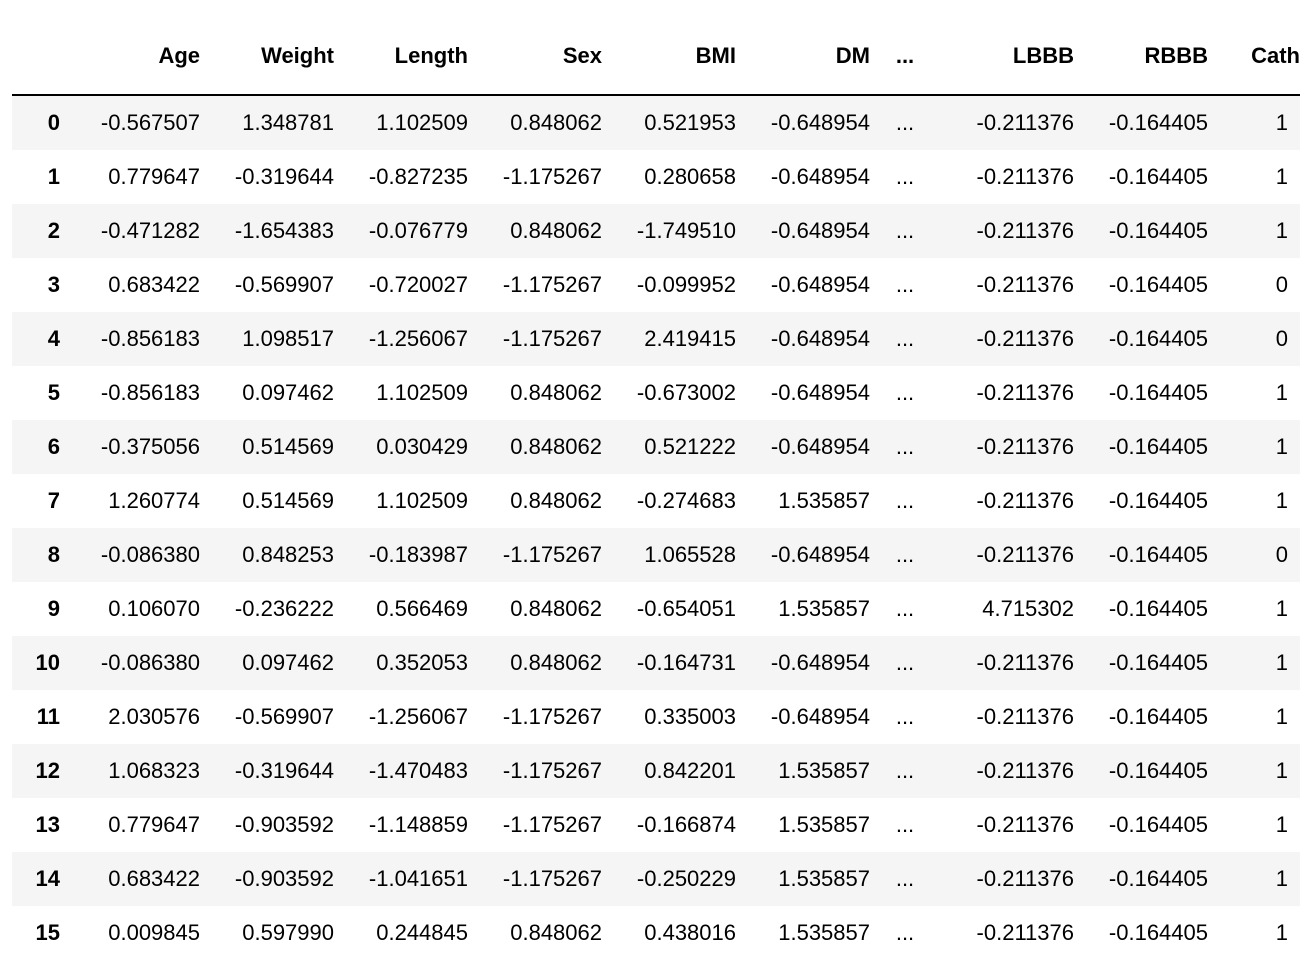 The width and height of the screenshot is (1310, 960). I want to click on column-header-sex: Sex, so click(535, 60).